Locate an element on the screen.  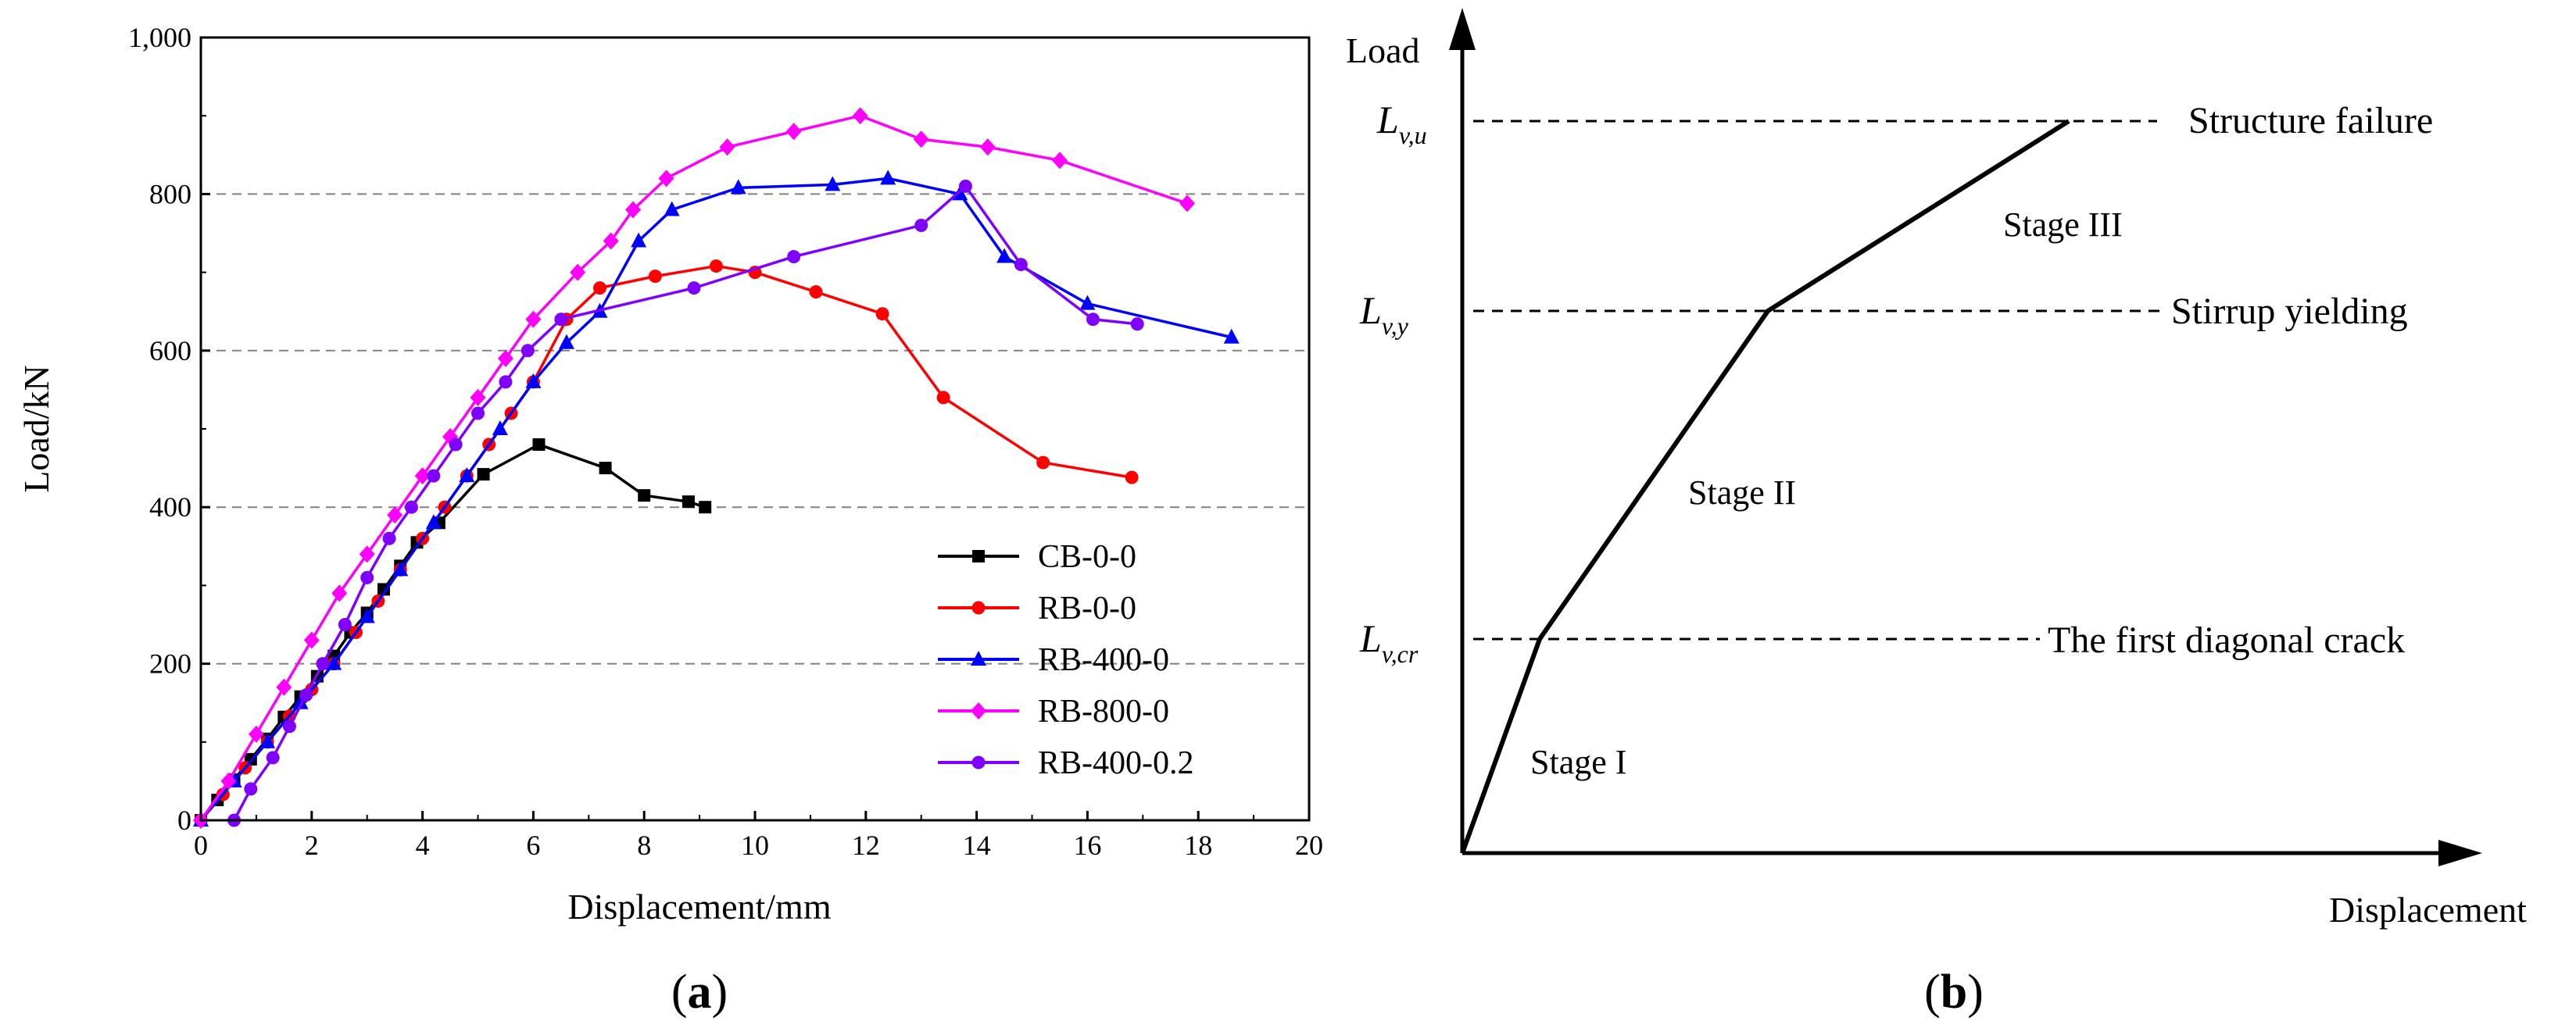
y-tick-label: 400 is located at coordinates (170, 507).